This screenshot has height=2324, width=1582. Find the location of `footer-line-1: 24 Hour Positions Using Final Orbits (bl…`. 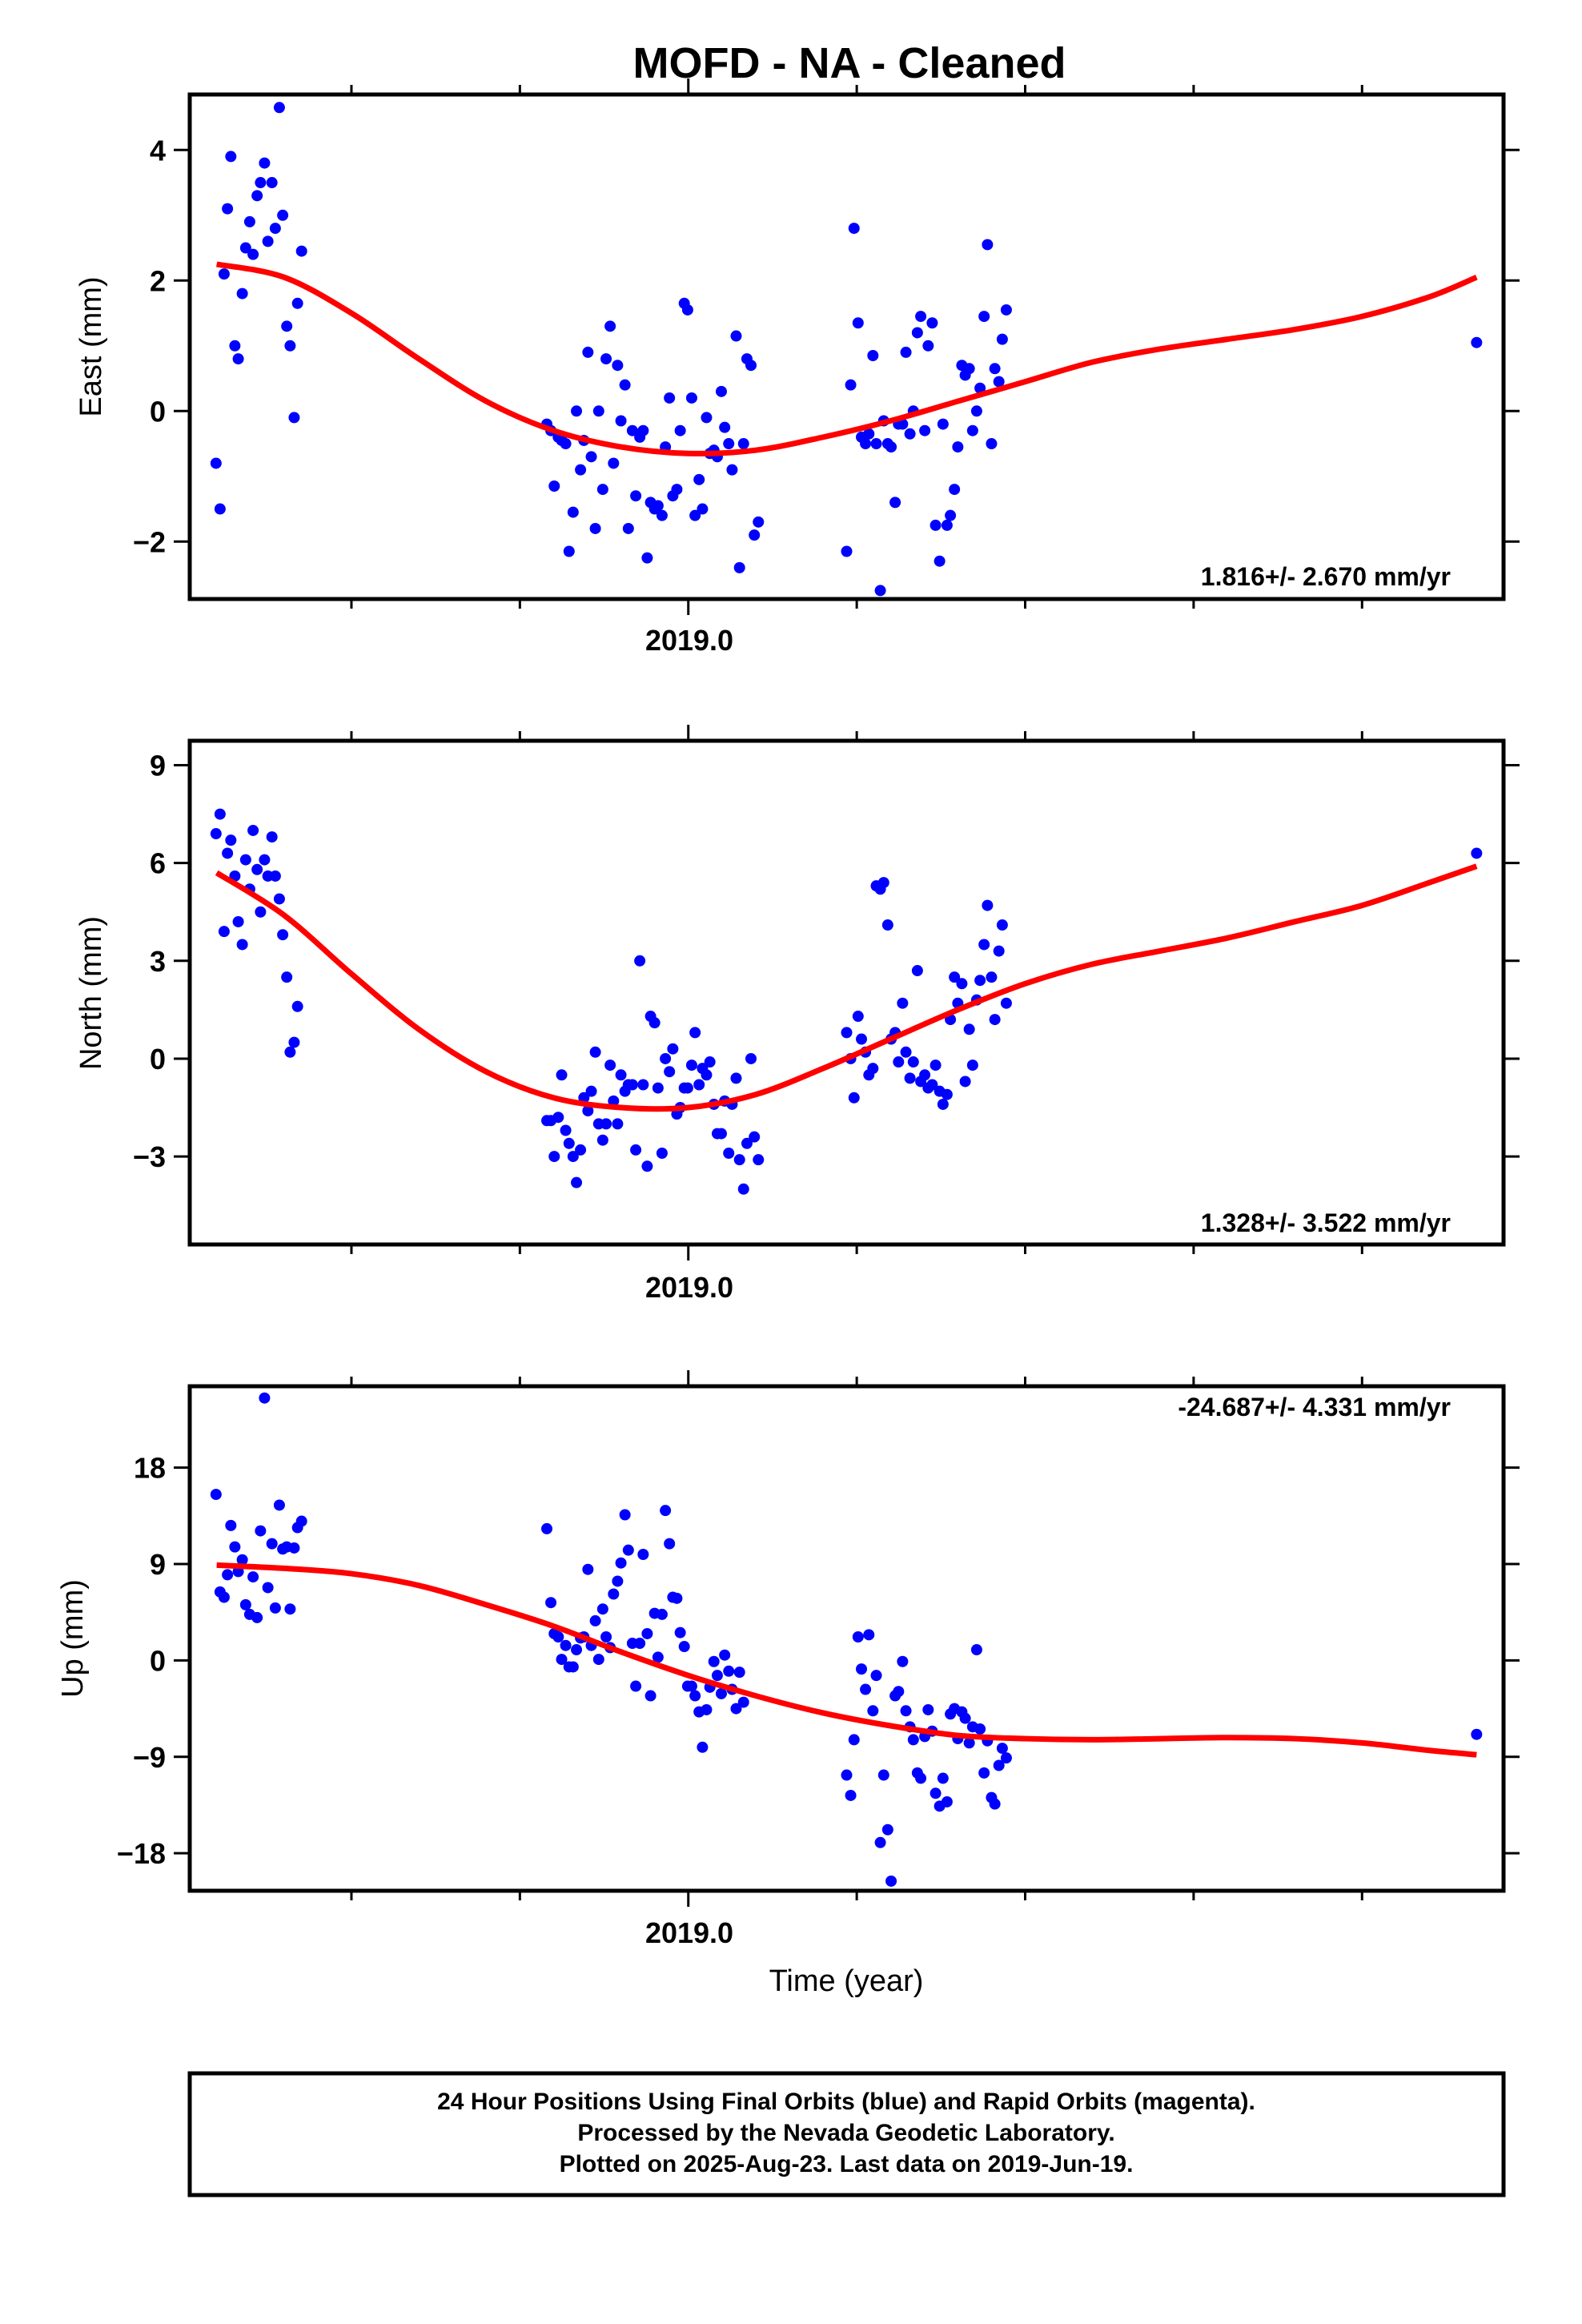

footer-line-1: 24 Hour Positions Using Final Orbits (bl… is located at coordinates (846, 2102).